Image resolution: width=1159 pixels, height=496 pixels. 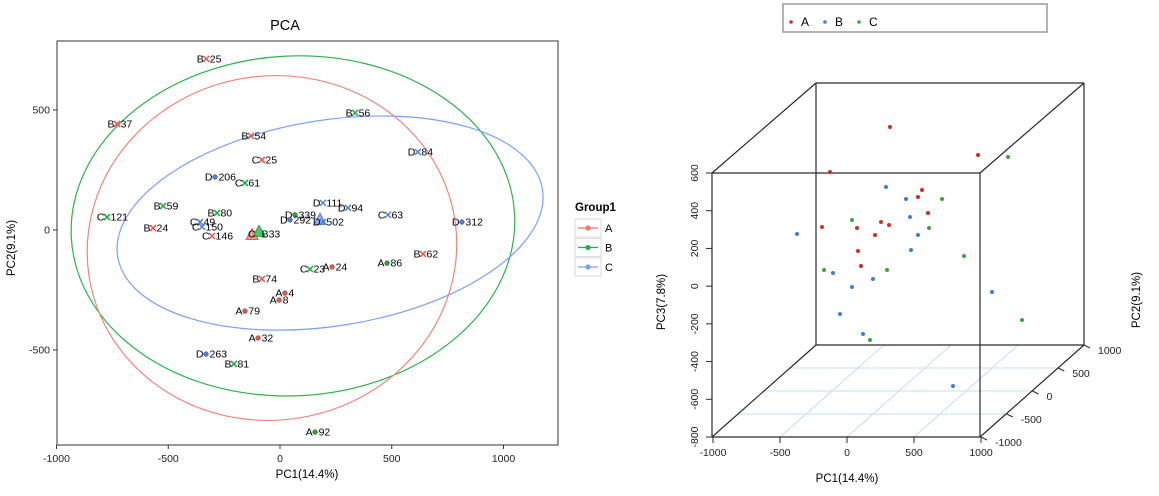 I want to click on x-tick-label: 0, so click(x=280, y=459).